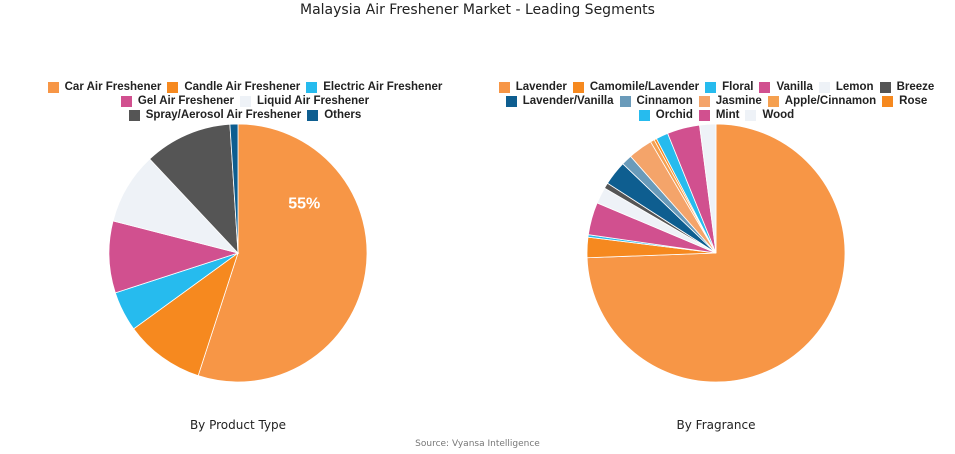 The image size is (955, 454). I want to click on legend-label: Lavender, so click(541, 87).